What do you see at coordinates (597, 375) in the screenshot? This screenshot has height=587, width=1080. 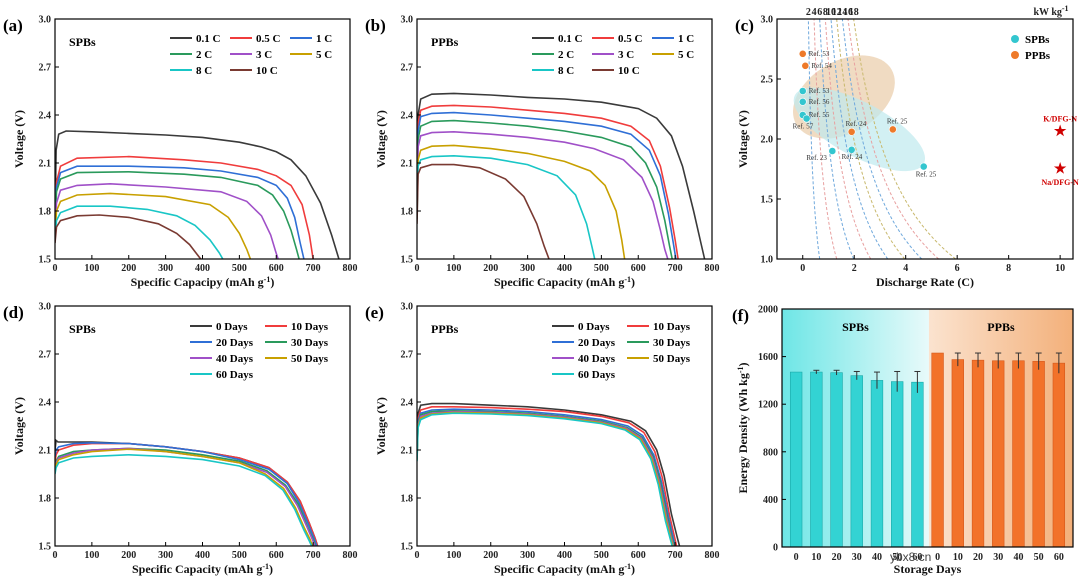 I see `legend-entry: 60 Days` at bounding box center [597, 375].